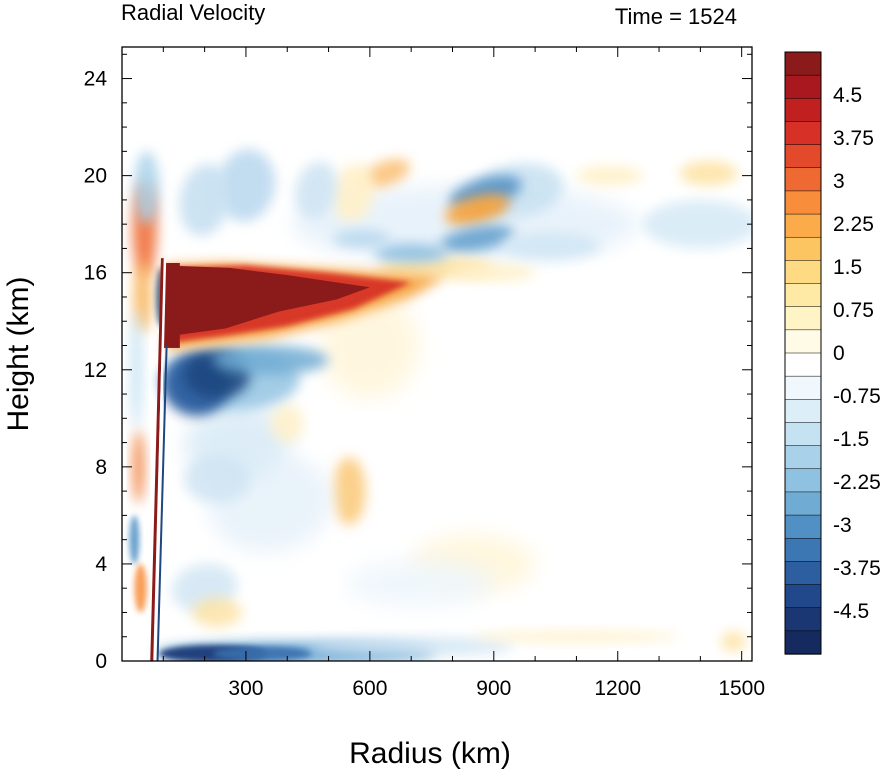  What do you see at coordinates (851, 439) in the screenshot?
I see `colorbar-tick-label: -1.5` at bounding box center [851, 439].